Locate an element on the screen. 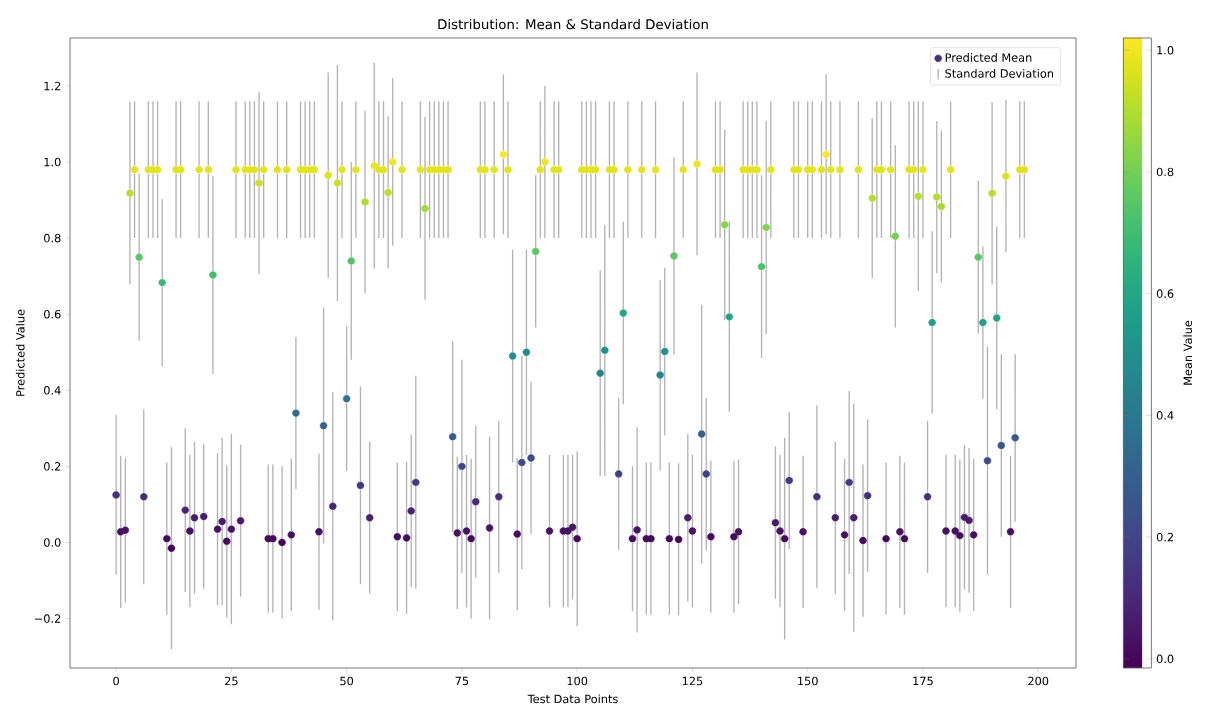  color-bar-title: Mean Value is located at coordinates (1188, 352).